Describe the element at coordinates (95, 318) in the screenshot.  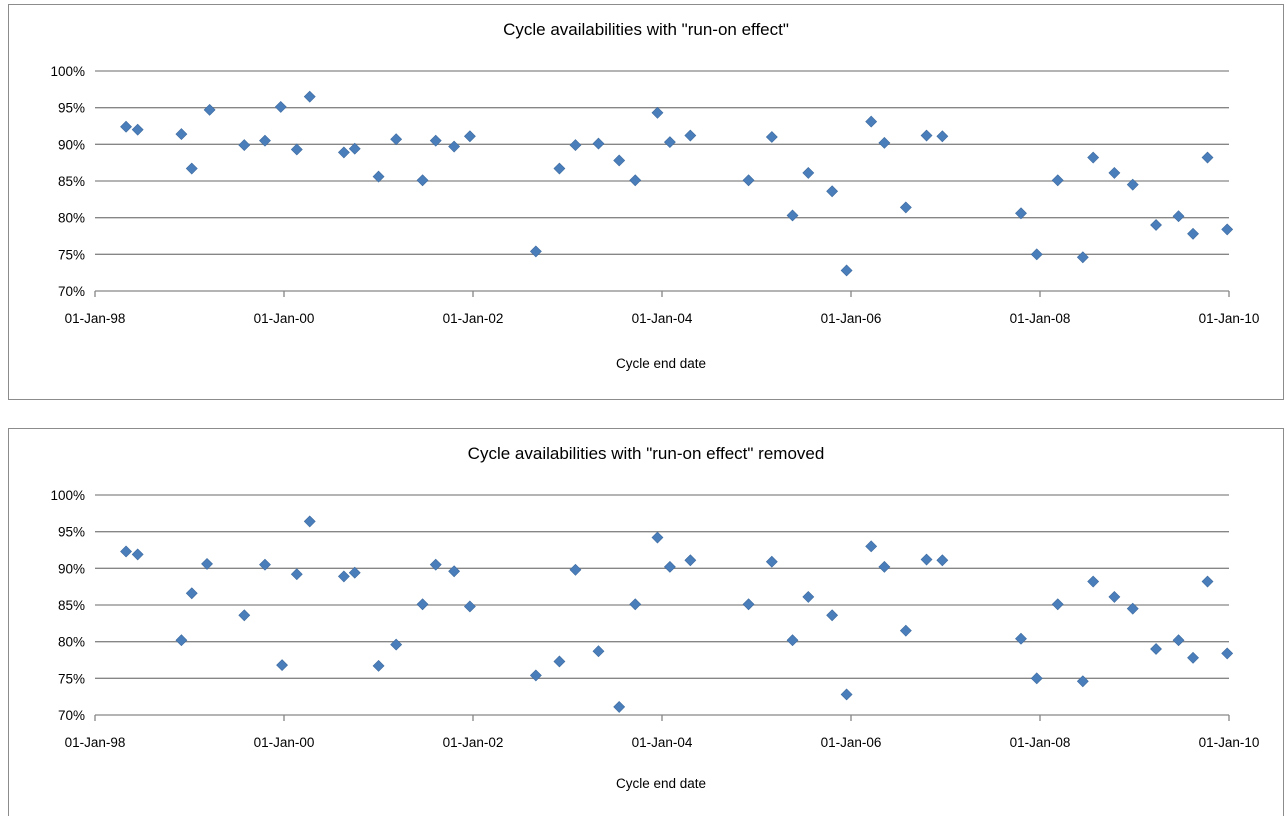
I see `x-tick-label: 01-Jan-98` at that location.